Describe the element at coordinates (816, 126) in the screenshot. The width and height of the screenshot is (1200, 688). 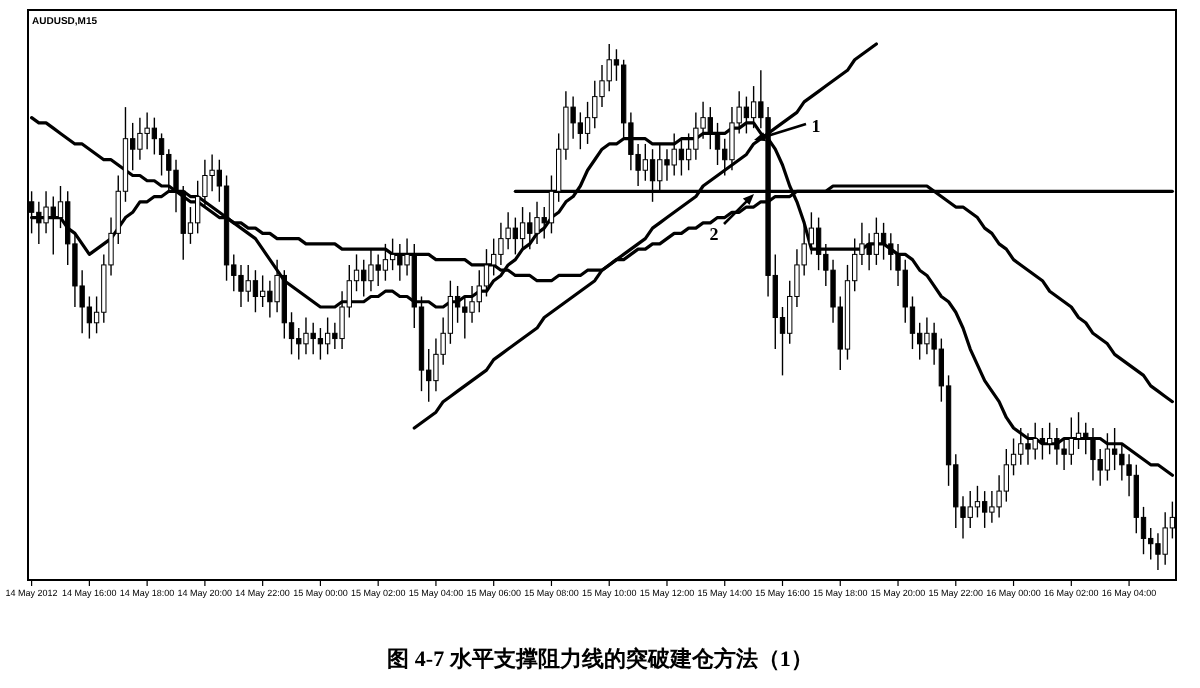
I see `annotation: 1` at that location.